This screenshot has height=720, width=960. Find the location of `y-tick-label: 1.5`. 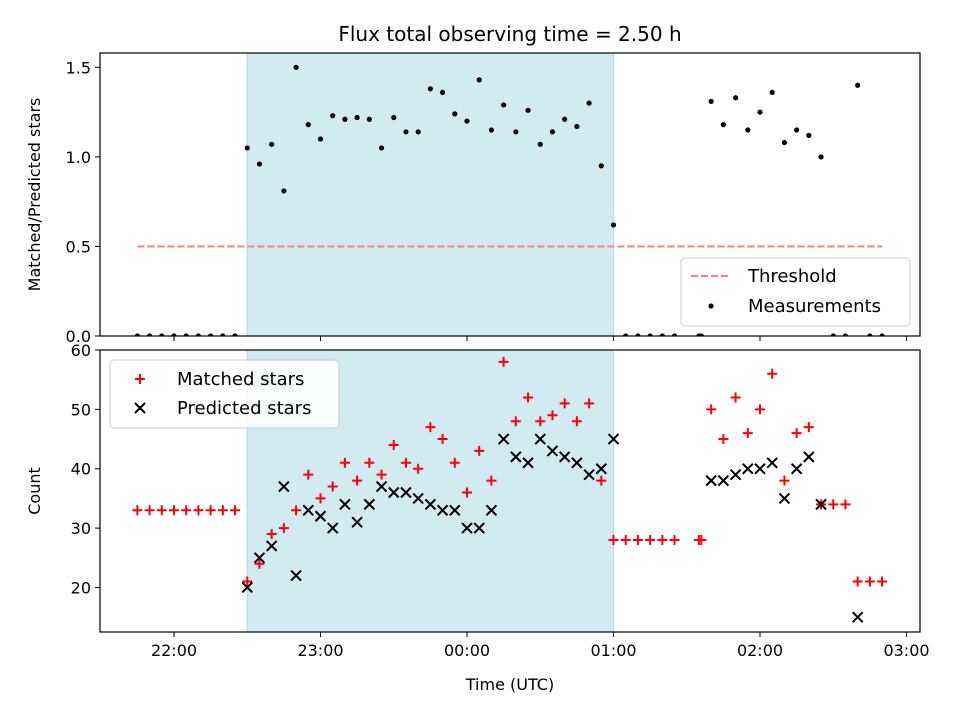

y-tick-label: 1.5 is located at coordinates (78, 67).